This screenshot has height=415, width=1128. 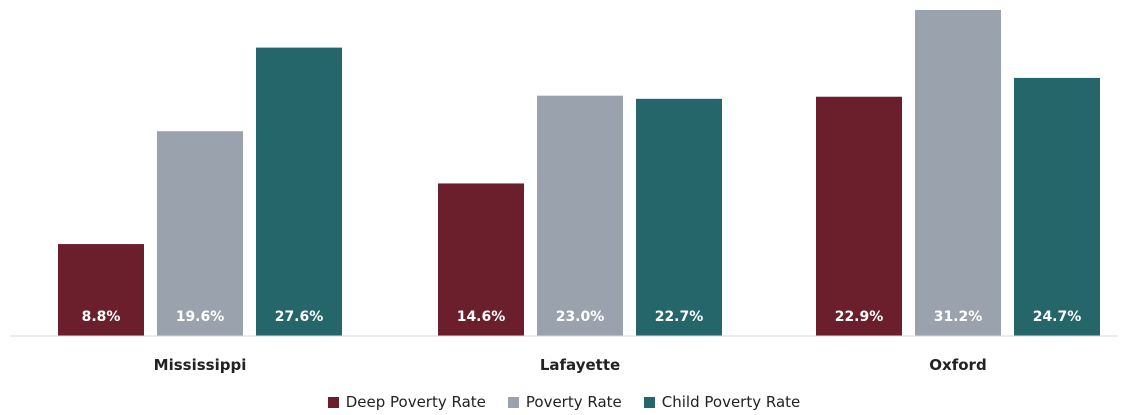 I want to click on legend-swatch-poverty, so click(x=513, y=402).